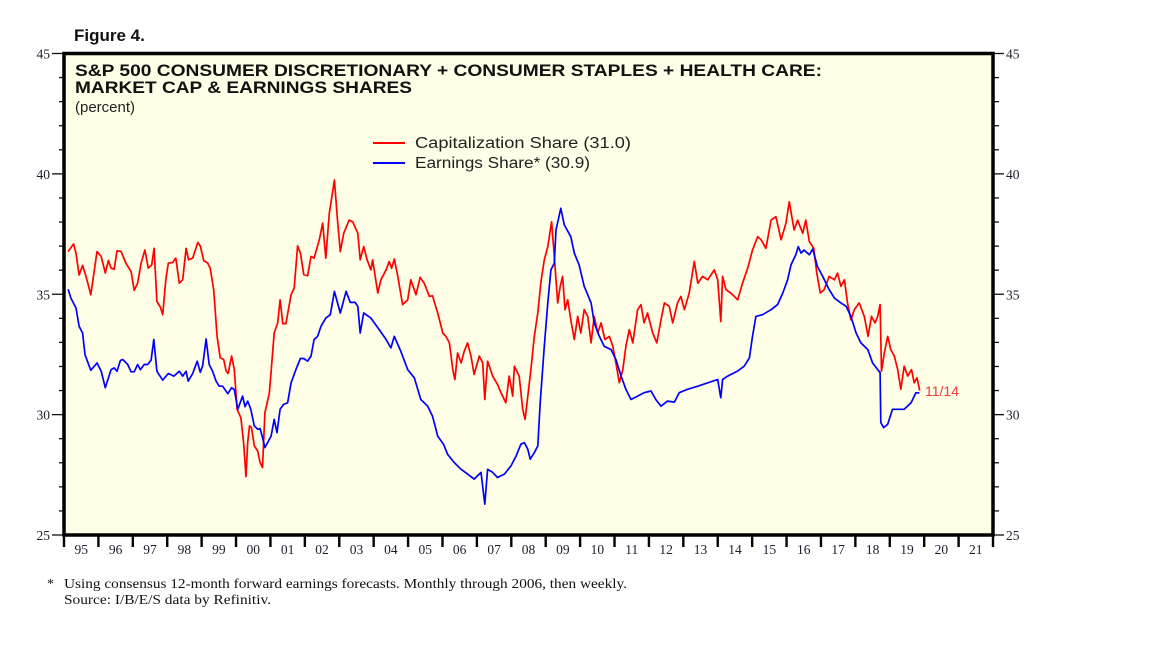  I want to click on x-tick-label: 21, so click(976, 549).